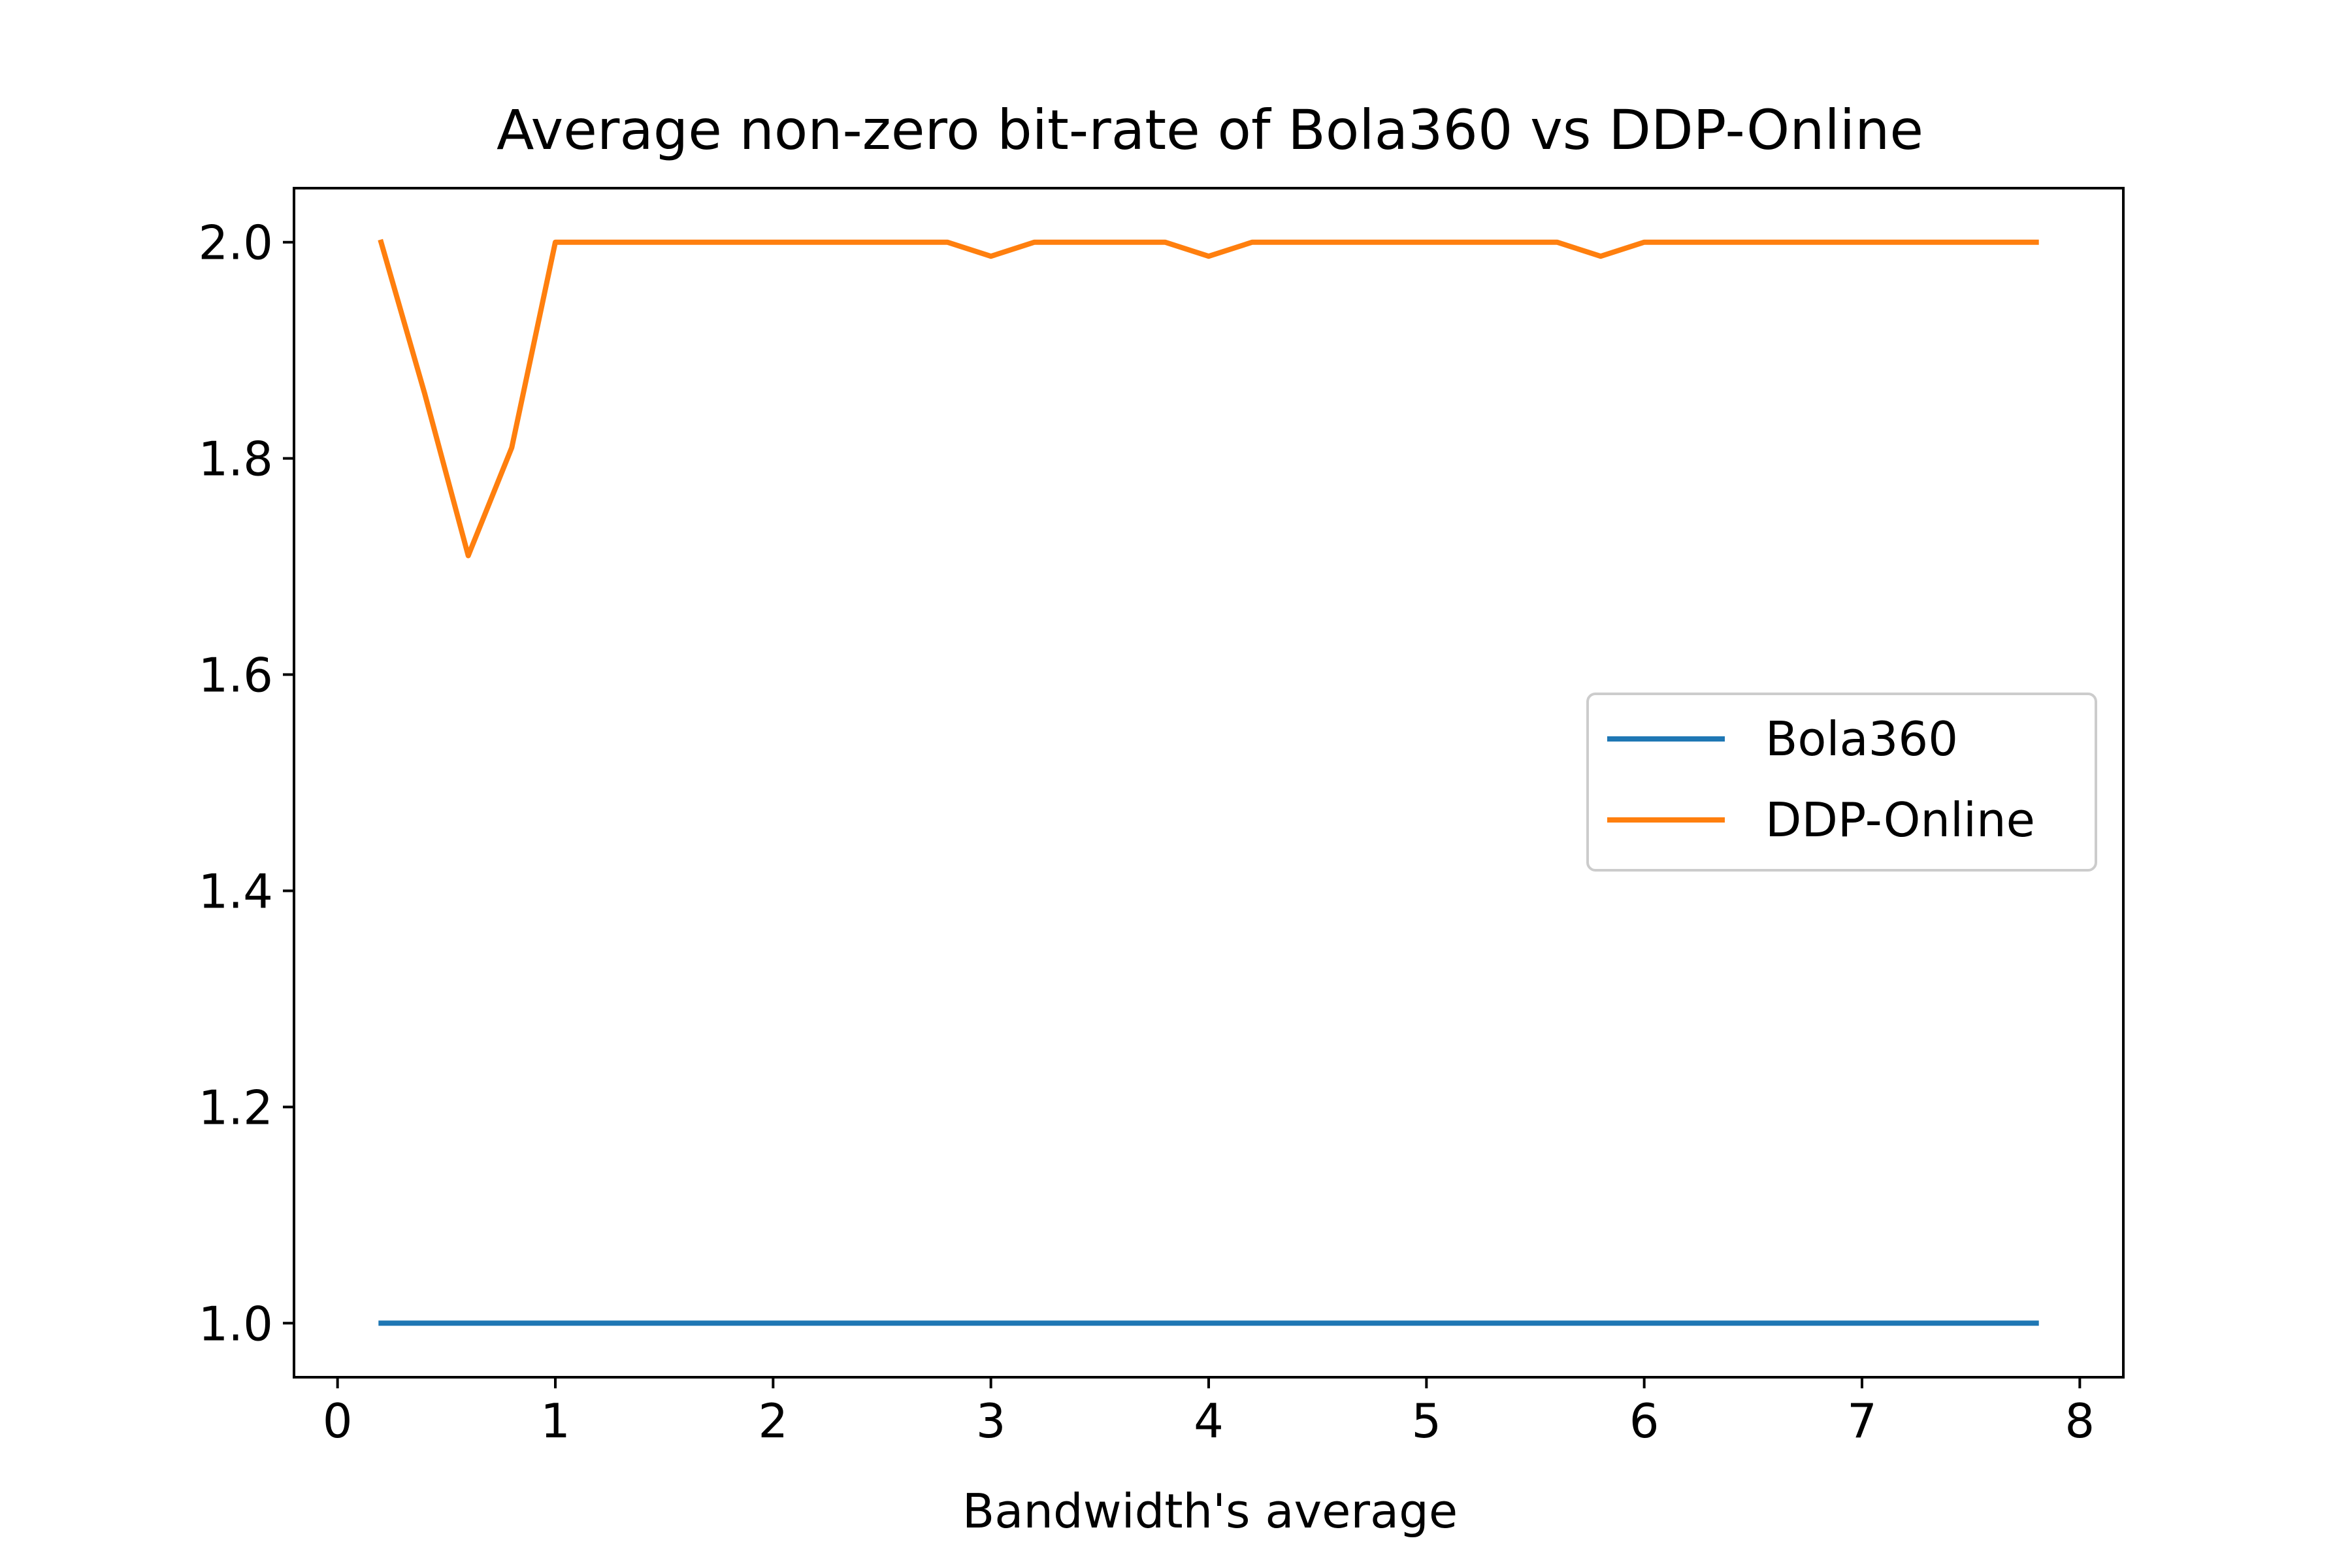 This screenshot has width=2352, height=1568. What do you see at coordinates (246, 783) in the screenshot?
I see `y-axis: 1.0 1.2 1.4 1.6 1.8 2.0` at bounding box center [246, 783].